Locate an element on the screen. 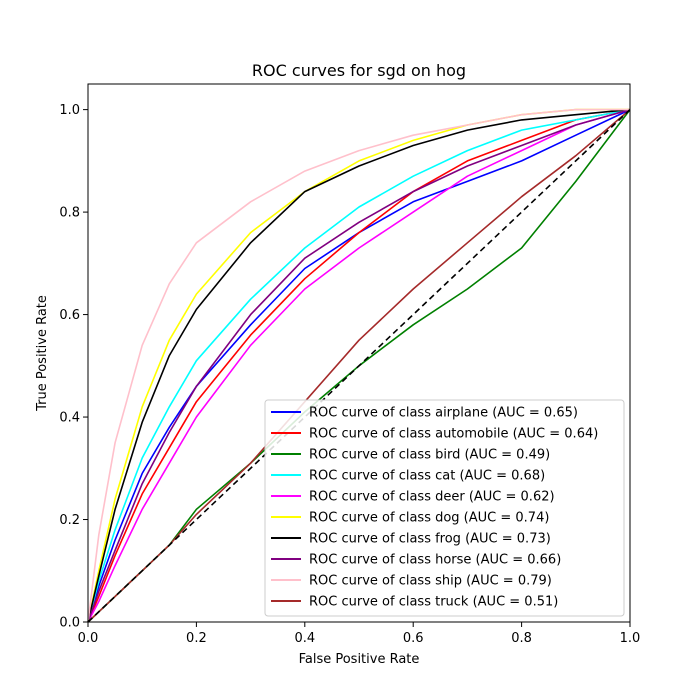  x-axis: 0.0 0.2 0.4 0.6 0.8 1.0 is located at coordinates (359, 634).